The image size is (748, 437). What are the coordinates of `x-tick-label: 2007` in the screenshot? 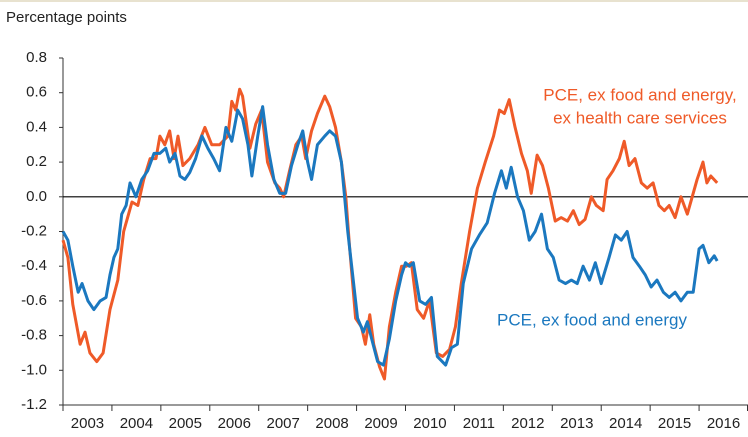 It's located at (282, 423).